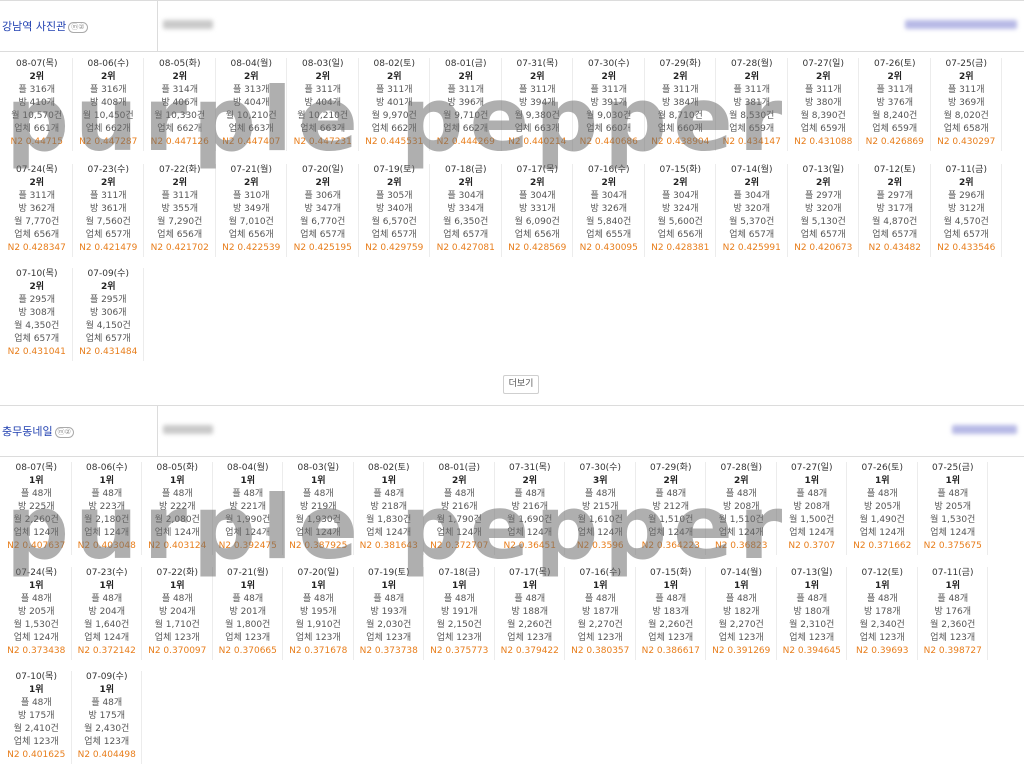 This screenshot has height=768, width=1024. Describe the element at coordinates (521, 384) in the screenshot. I see `more-button: 더보기` at that location.